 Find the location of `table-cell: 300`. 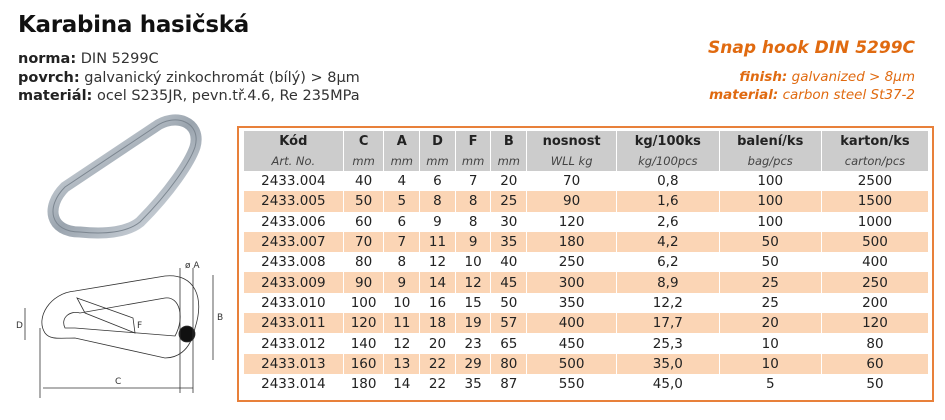

table-cell: 300 is located at coordinates (571, 282).